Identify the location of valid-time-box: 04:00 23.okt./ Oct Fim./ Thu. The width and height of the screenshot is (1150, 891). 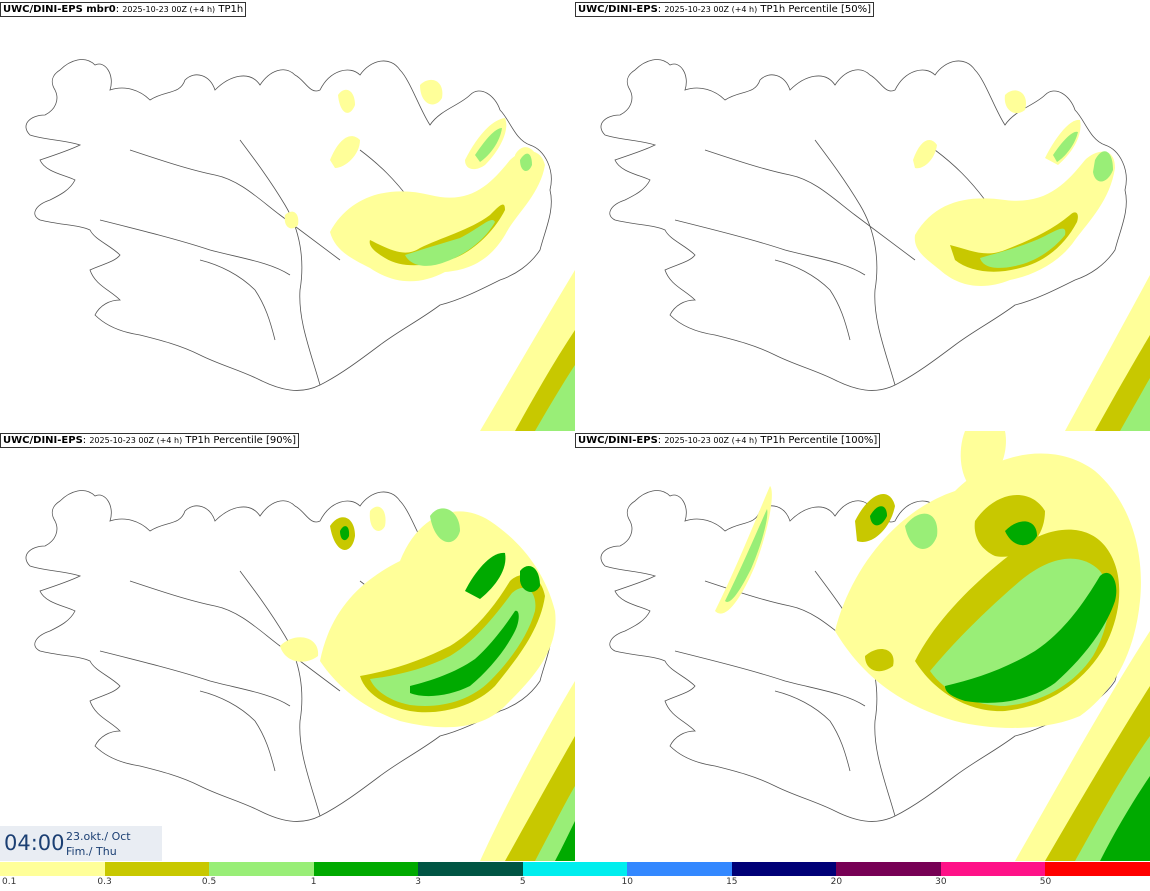
(81, 843).